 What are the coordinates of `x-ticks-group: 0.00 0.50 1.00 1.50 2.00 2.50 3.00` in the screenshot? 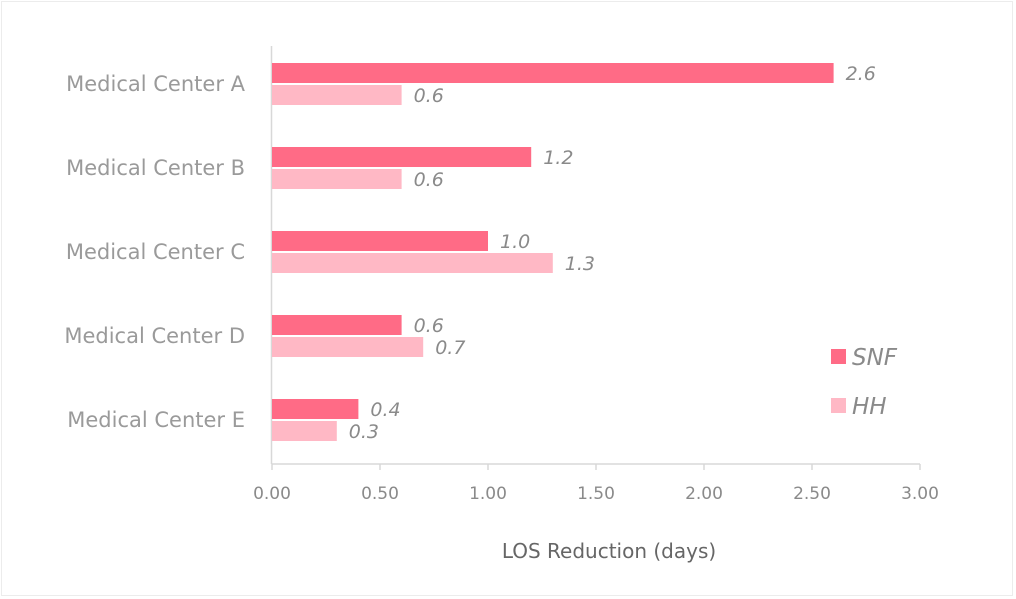 It's located at (596, 484).